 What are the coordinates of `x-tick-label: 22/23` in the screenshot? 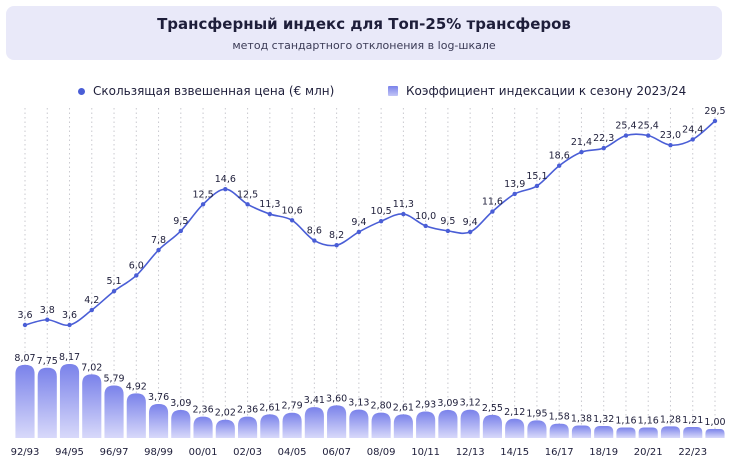 It's located at (692, 452).